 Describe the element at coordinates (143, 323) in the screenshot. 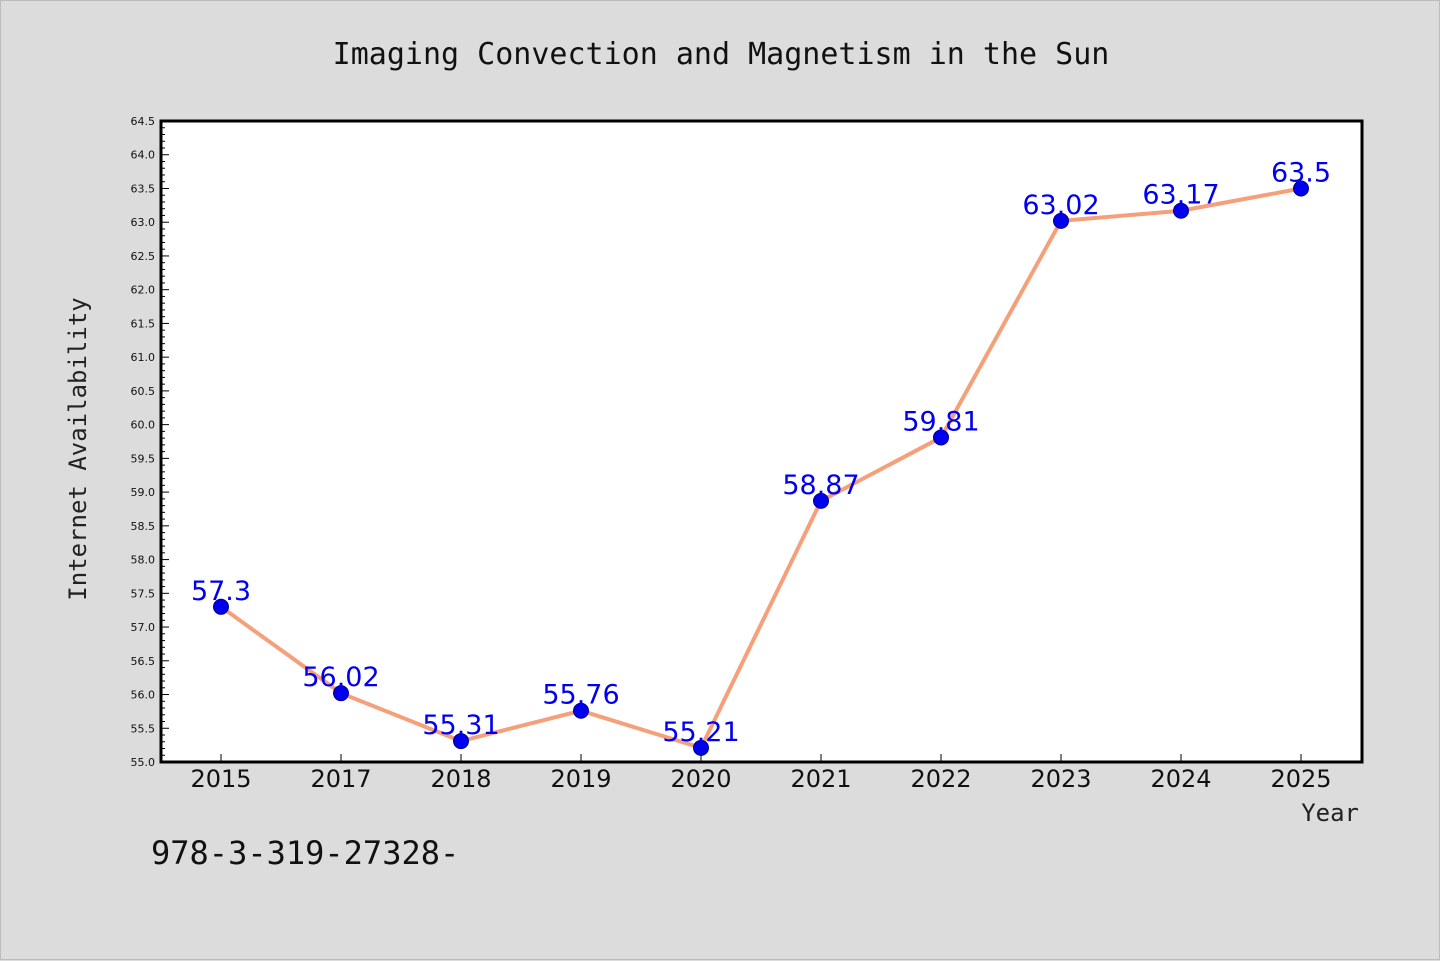

I see `y-tick-label: 61.5` at that location.